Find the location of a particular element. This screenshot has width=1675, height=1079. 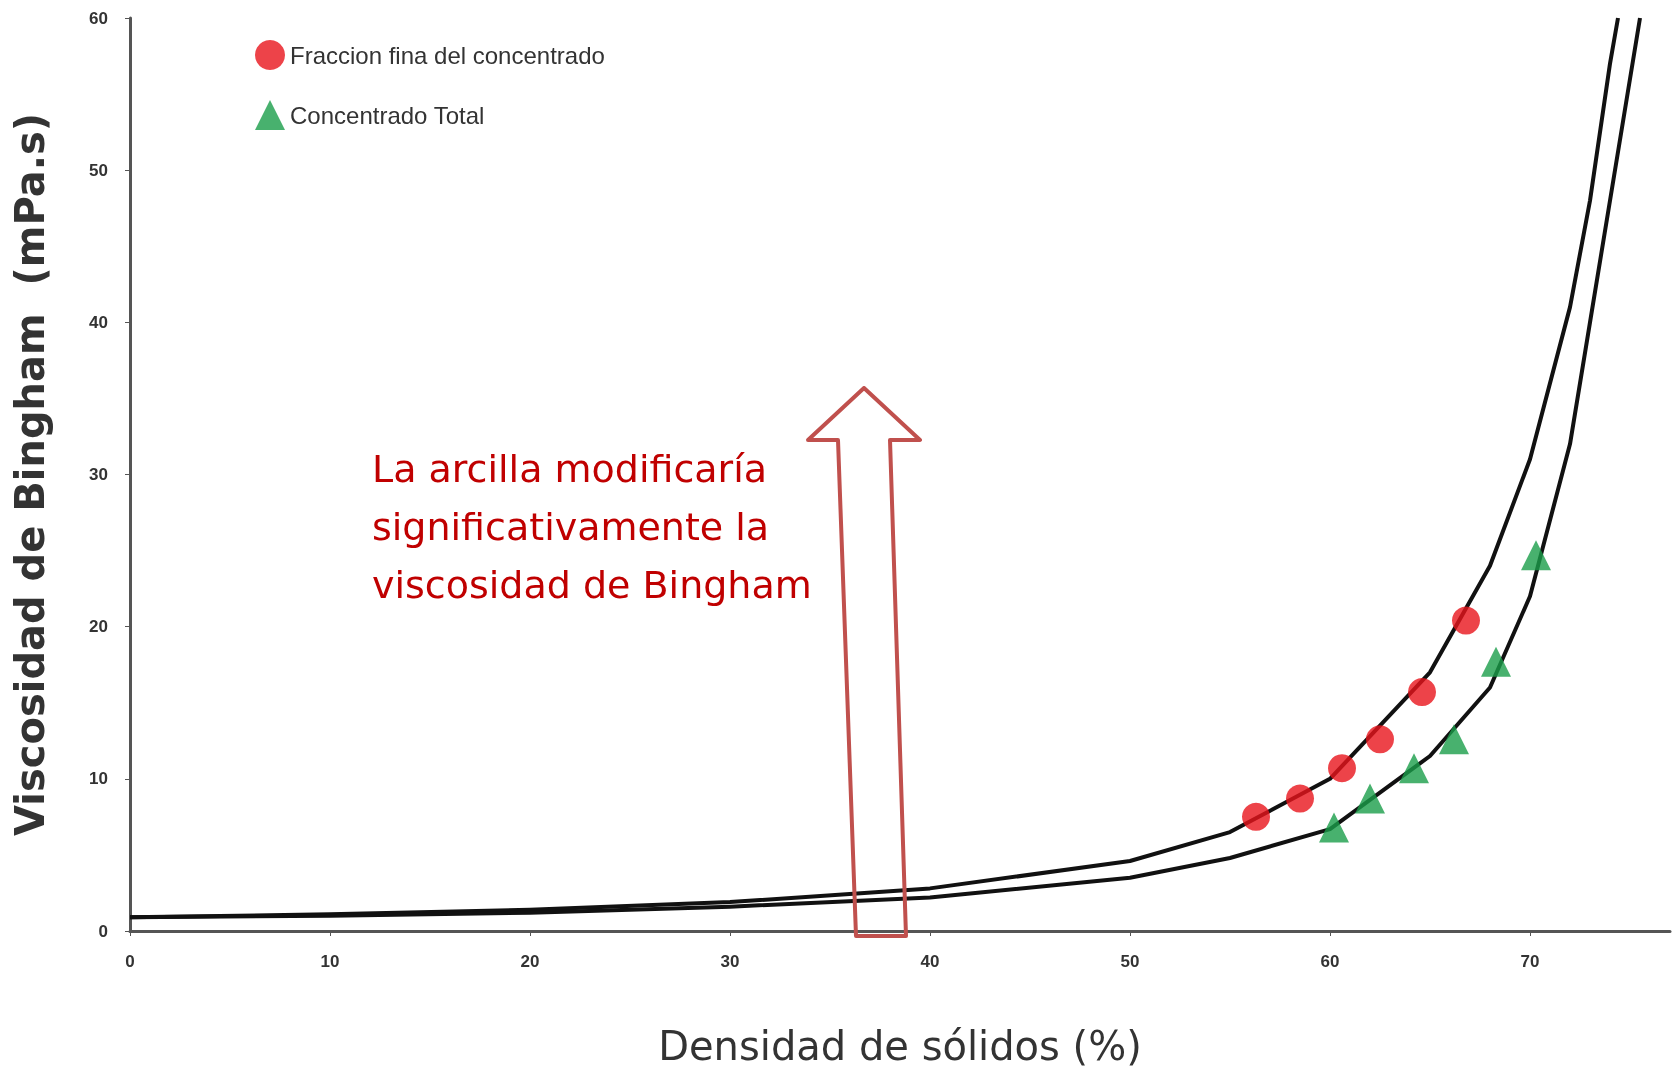

y-tick-label: 50 is located at coordinates (98, 170).